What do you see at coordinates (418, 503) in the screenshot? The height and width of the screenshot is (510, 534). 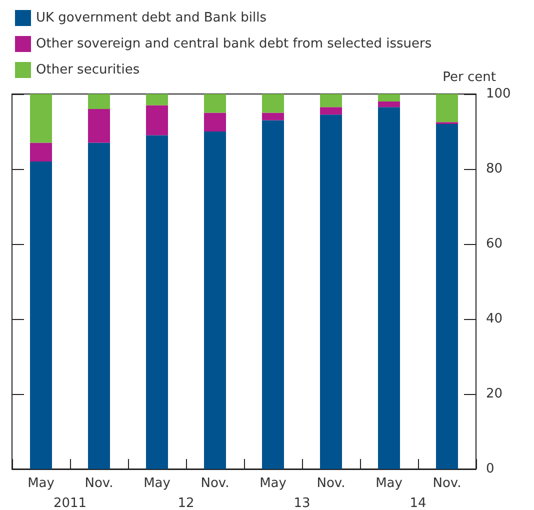 I see `text: 14` at bounding box center [418, 503].